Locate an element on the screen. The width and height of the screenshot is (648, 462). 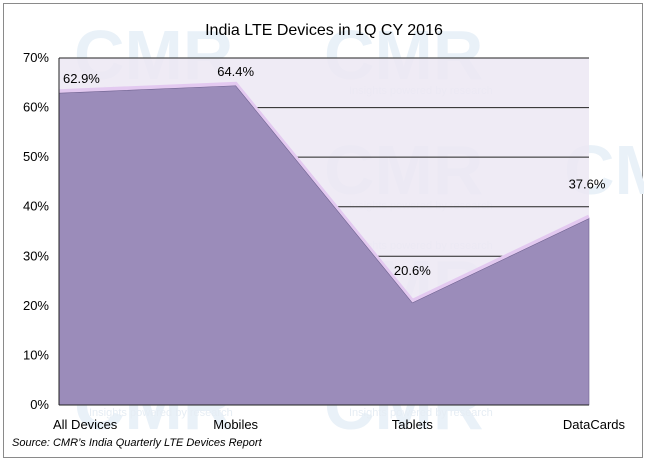
y-tick-label-2: 20% is located at coordinates (36, 305).